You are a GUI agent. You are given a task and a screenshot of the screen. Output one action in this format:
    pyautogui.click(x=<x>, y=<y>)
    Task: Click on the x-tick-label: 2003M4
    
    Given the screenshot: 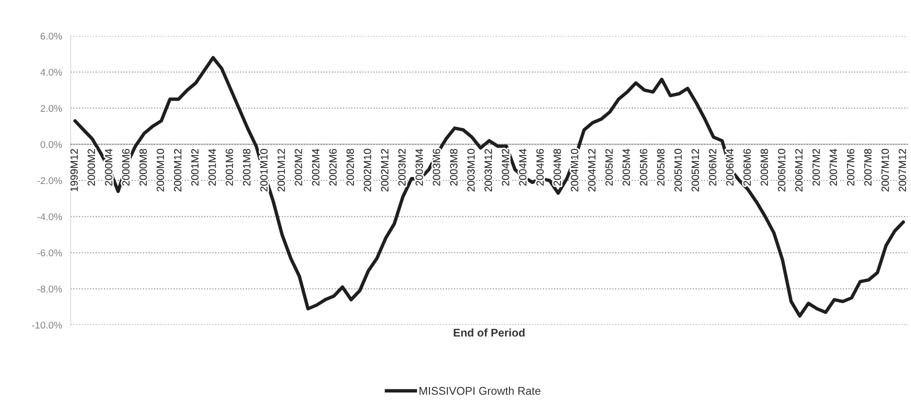 What is the action you would take?
    pyautogui.click(x=419, y=167)
    